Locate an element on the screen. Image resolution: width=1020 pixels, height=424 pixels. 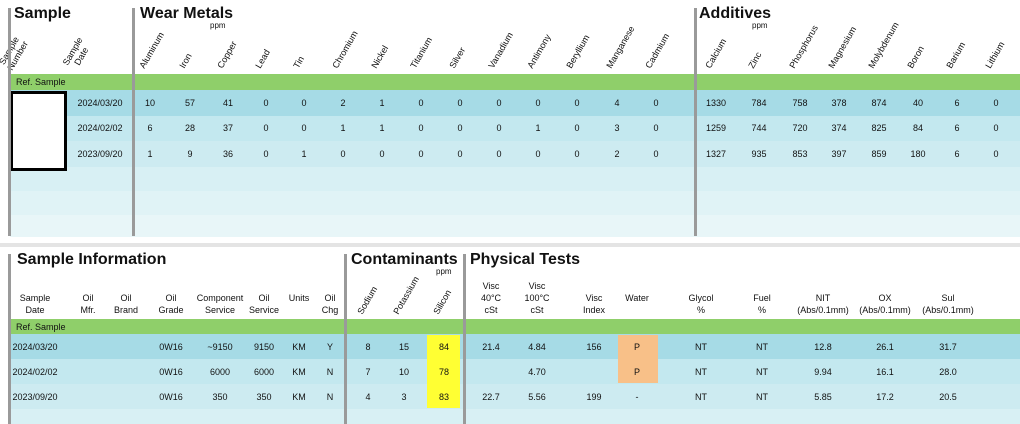
contaminant-value: 8 is located at coordinates (368, 347).